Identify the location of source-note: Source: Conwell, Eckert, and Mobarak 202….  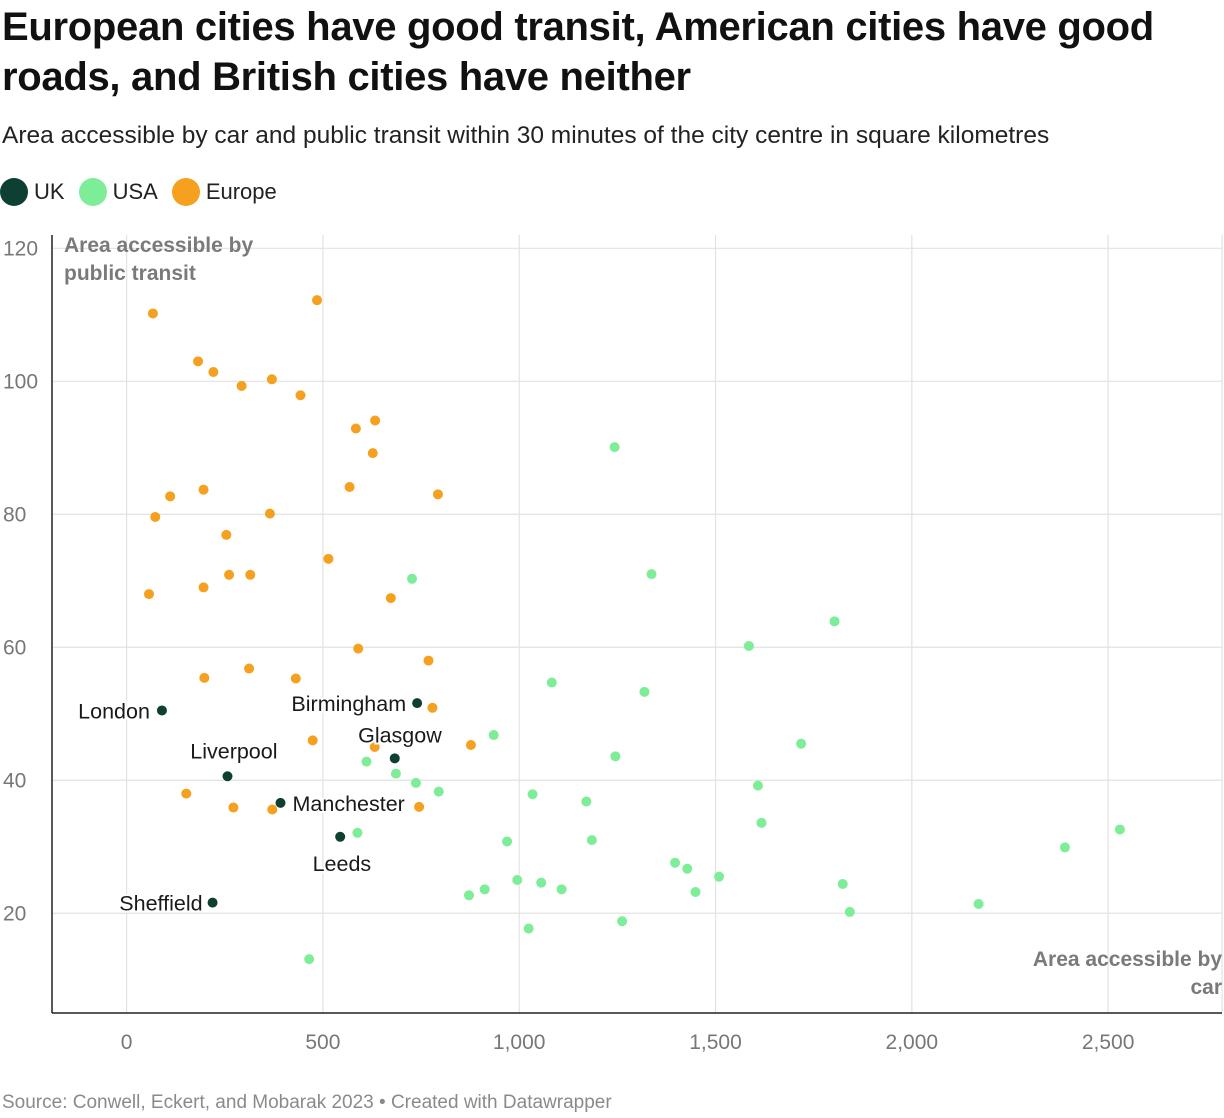
(307, 1102).